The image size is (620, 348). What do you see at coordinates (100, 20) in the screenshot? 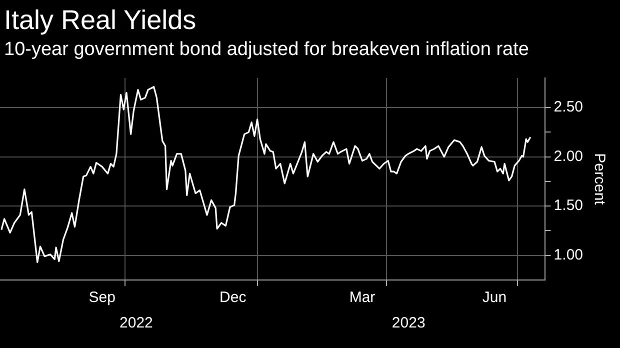
I see `chart-title: Italy Real Yields` at bounding box center [100, 20].